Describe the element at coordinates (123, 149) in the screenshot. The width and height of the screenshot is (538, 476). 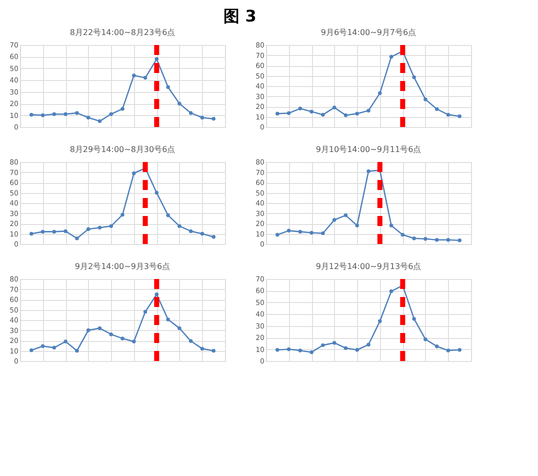
I see `chart-title: 8月29号14:00~8月30号6点` at that location.